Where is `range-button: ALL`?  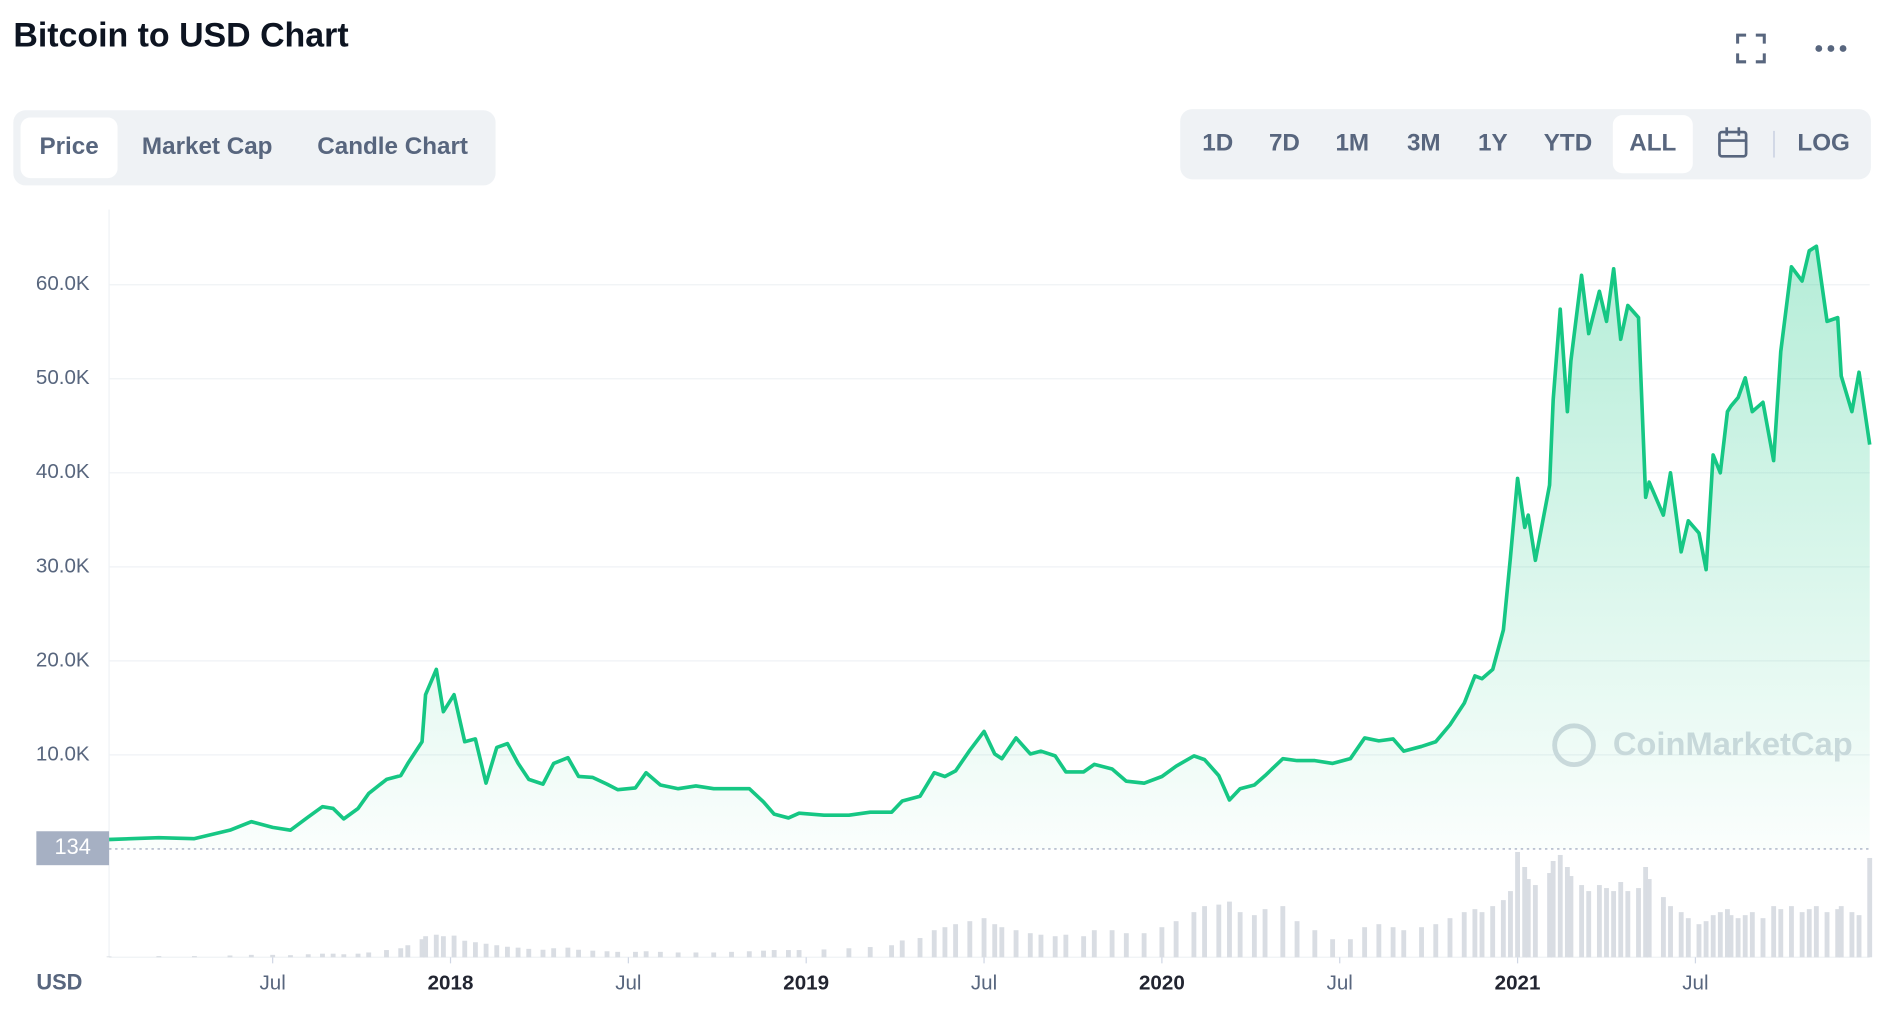 range-button: ALL is located at coordinates (1652, 143).